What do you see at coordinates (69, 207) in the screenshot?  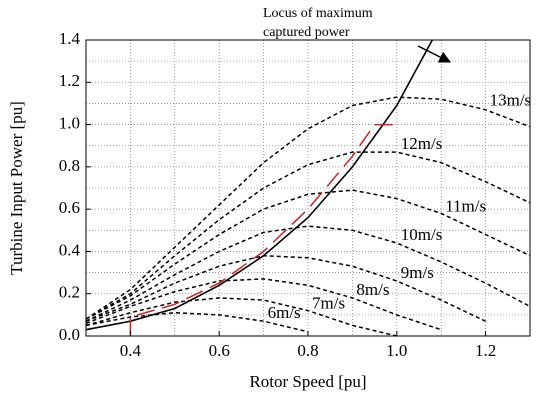 I see `y-tick-label: 0.6` at bounding box center [69, 207].